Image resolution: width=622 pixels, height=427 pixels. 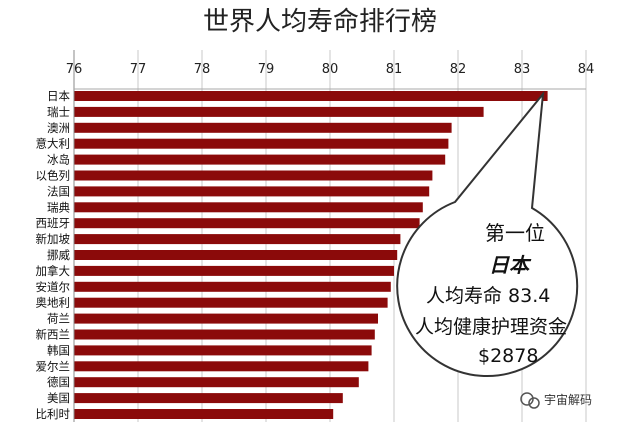 What do you see at coordinates (74, 69) in the screenshot?
I see `x-tick-label: 76` at bounding box center [74, 69].